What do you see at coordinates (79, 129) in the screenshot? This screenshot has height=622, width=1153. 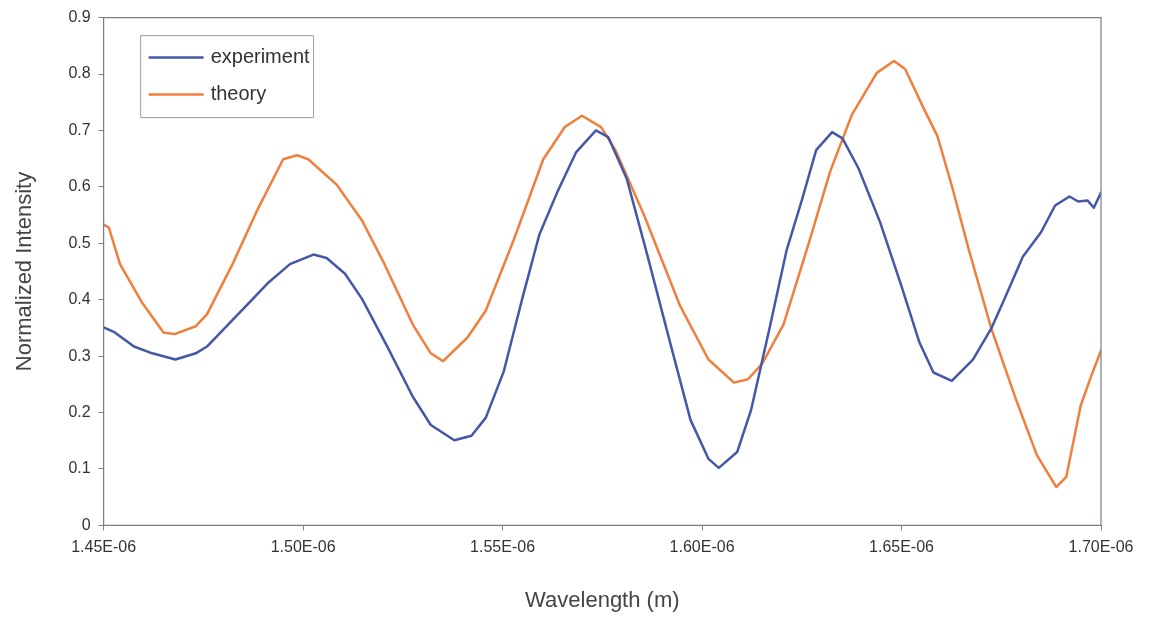 I see `y-tick-label: 0.7` at bounding box center [79, 129].